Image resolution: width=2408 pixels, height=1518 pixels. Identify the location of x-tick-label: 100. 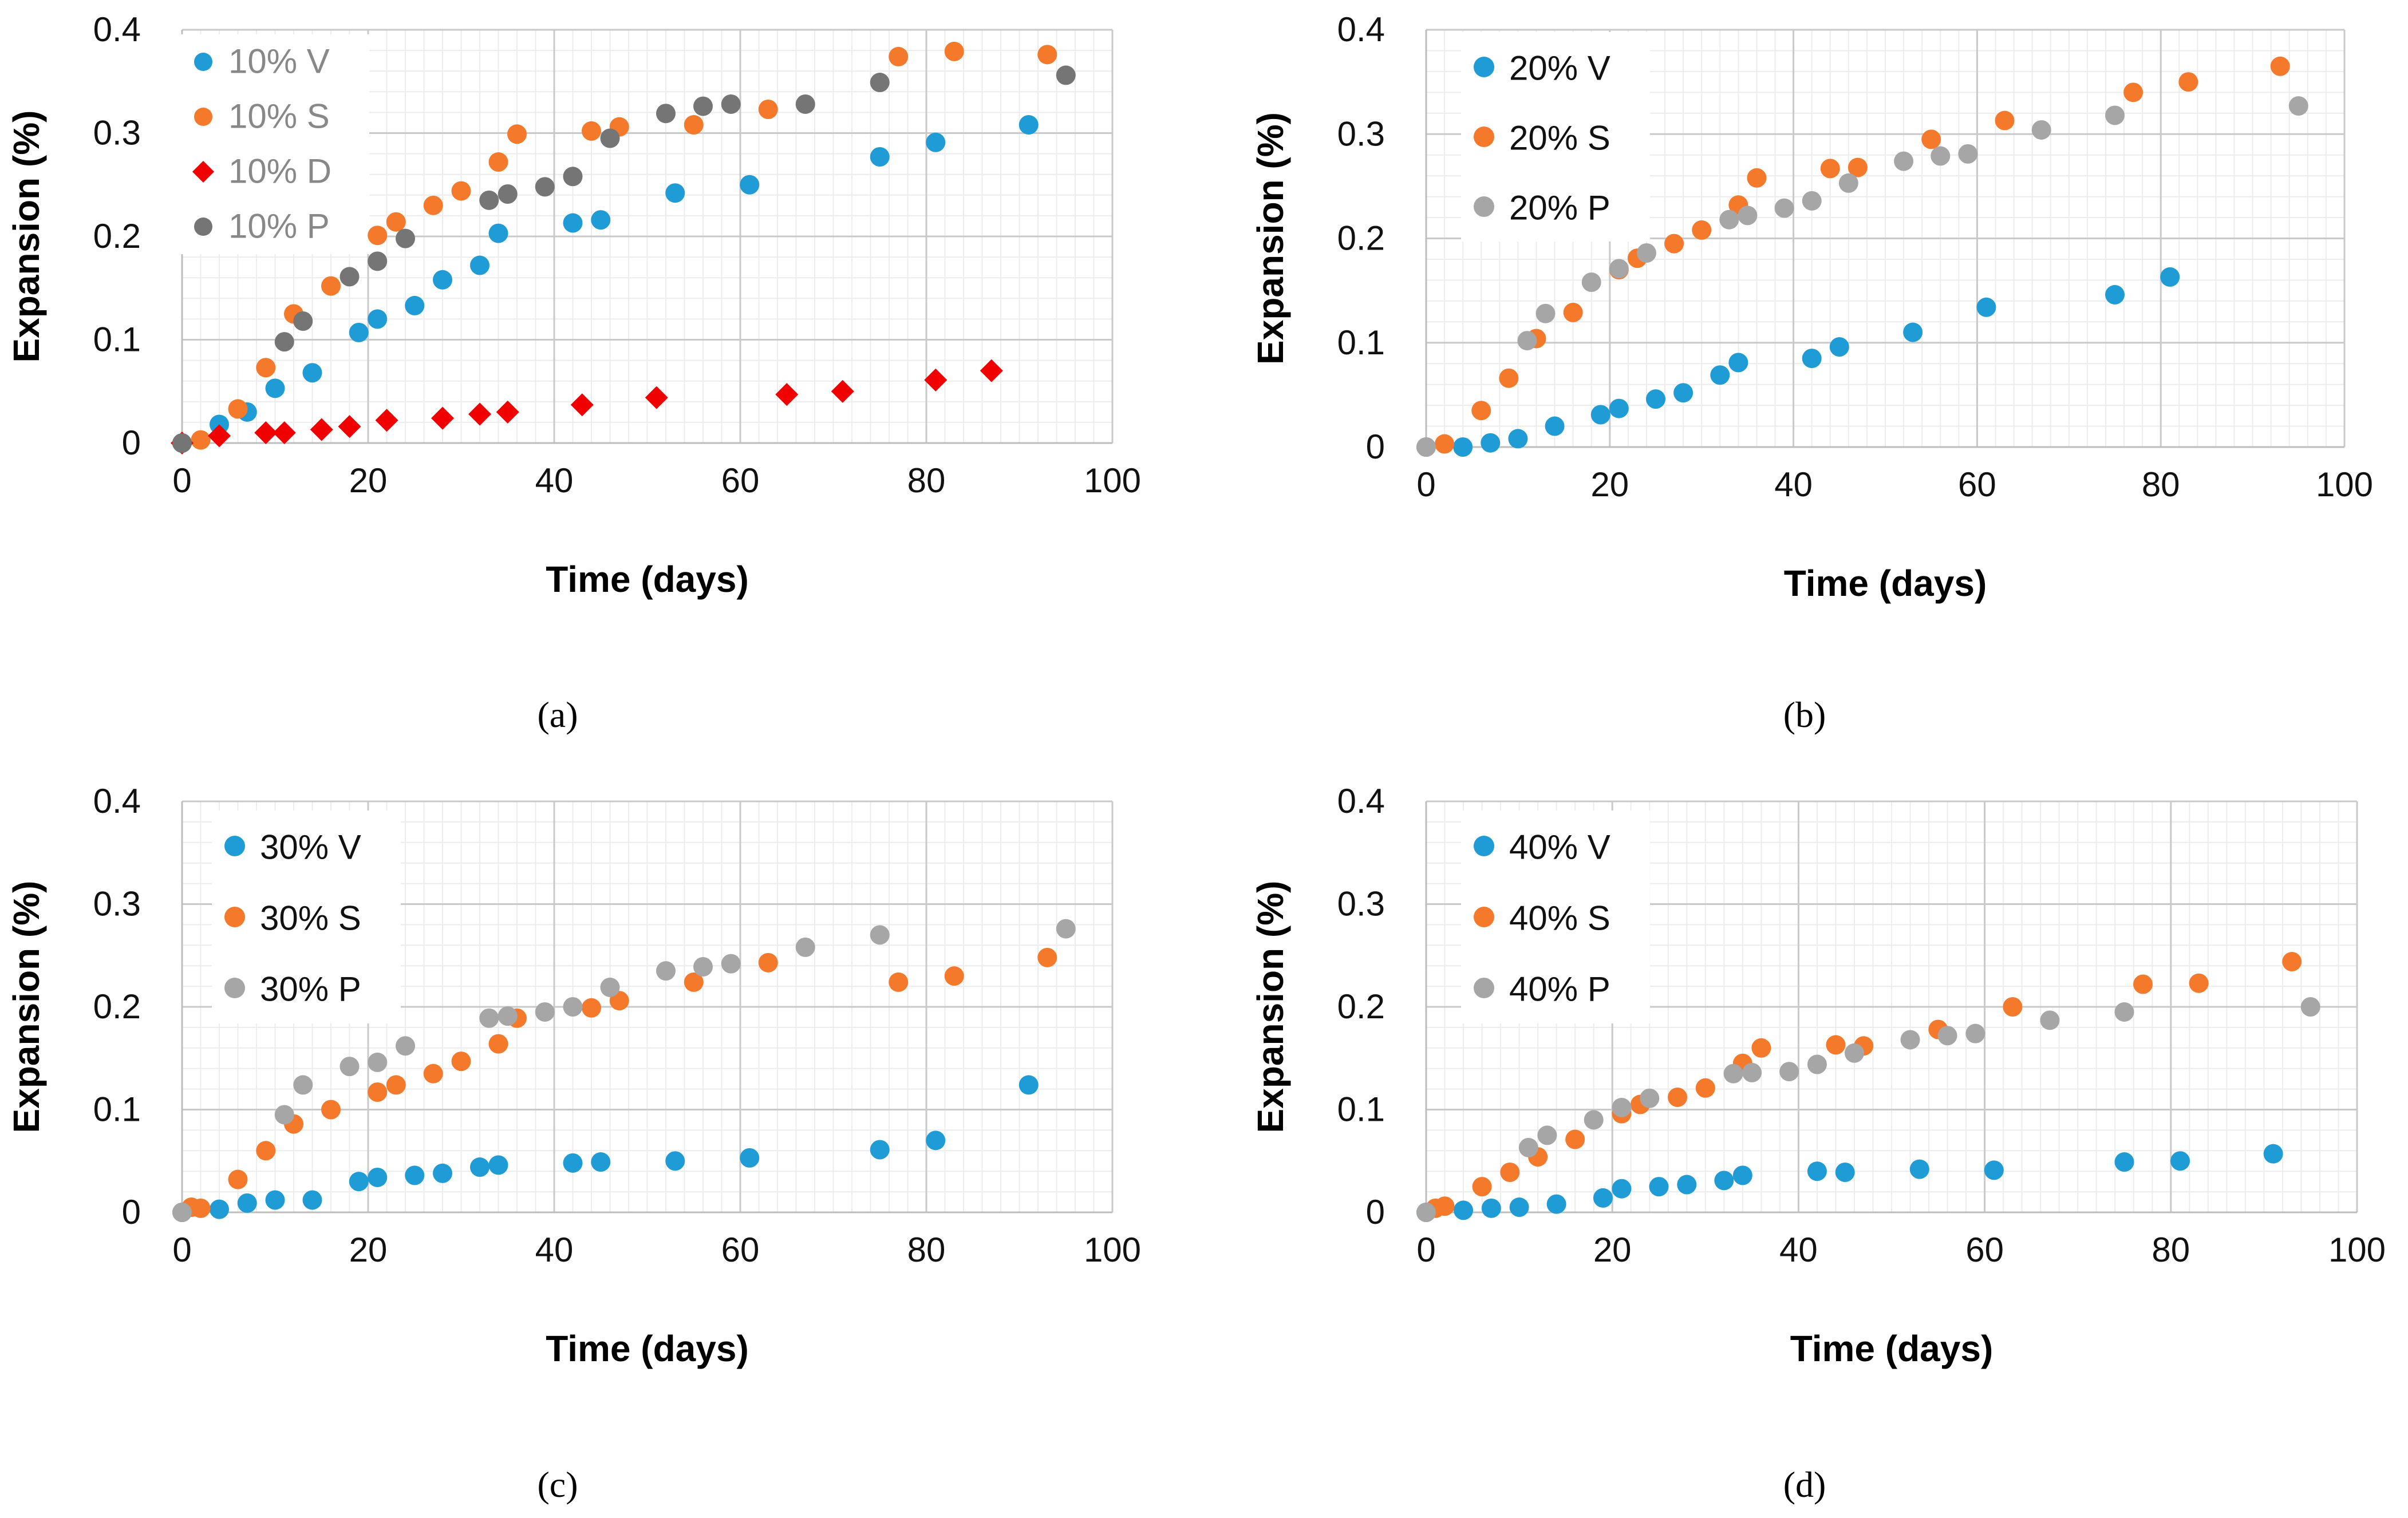
(1112, 1250).